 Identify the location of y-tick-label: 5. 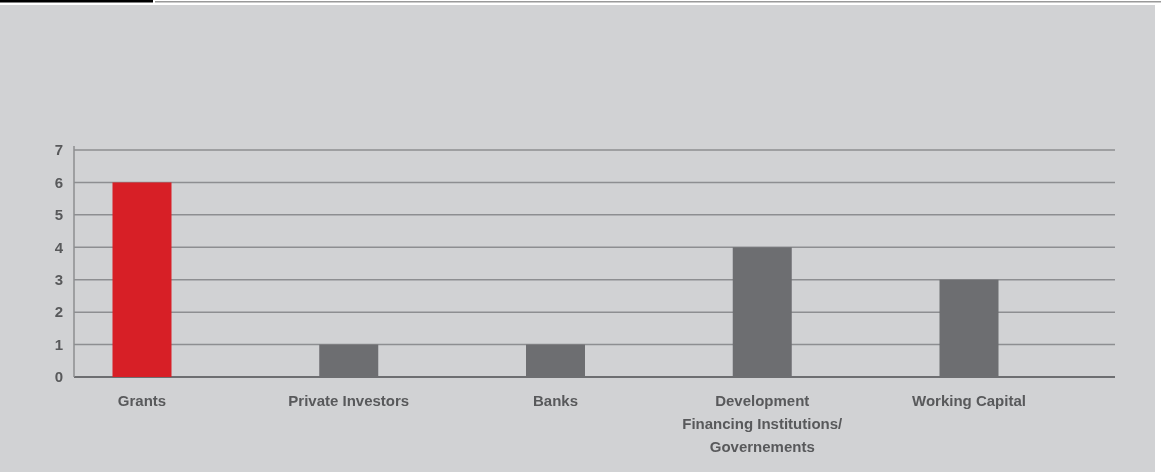
(58, 215).